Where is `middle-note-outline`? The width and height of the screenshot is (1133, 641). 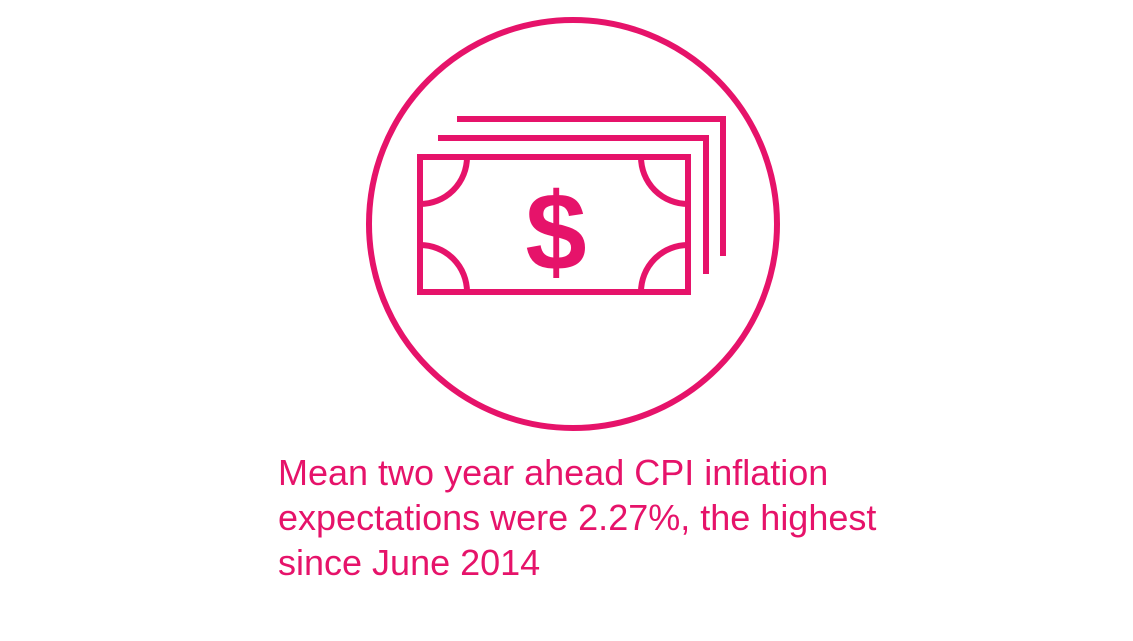
middle-note-outline is located at coordinates (573, 204).